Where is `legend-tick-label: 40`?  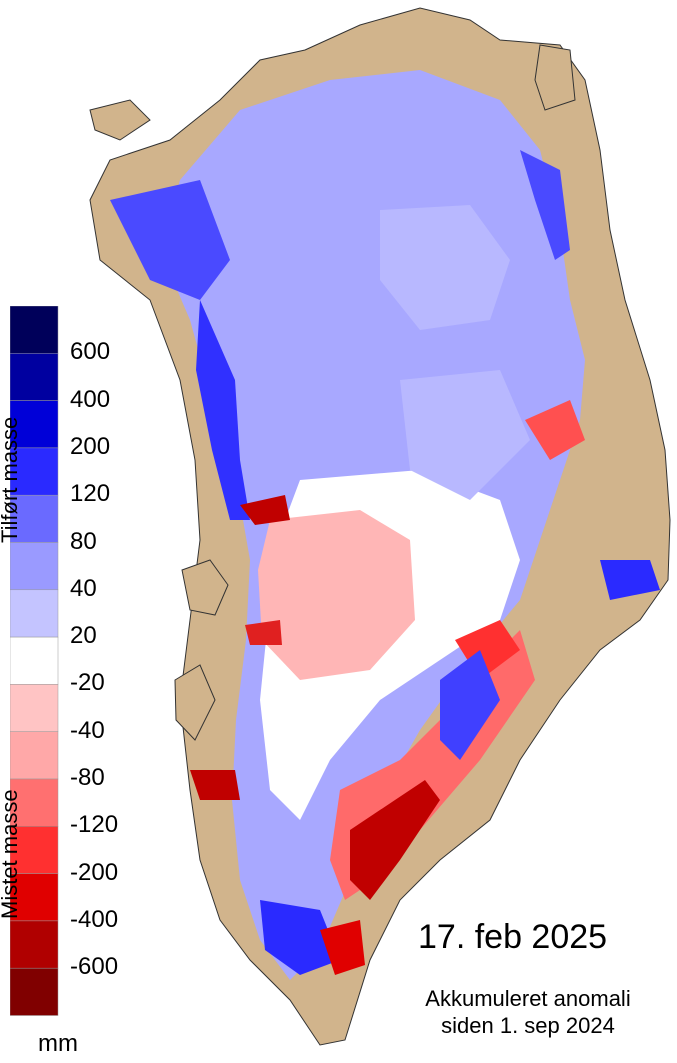 legend-tick-label: 40 is located at coordinates (83, 588).